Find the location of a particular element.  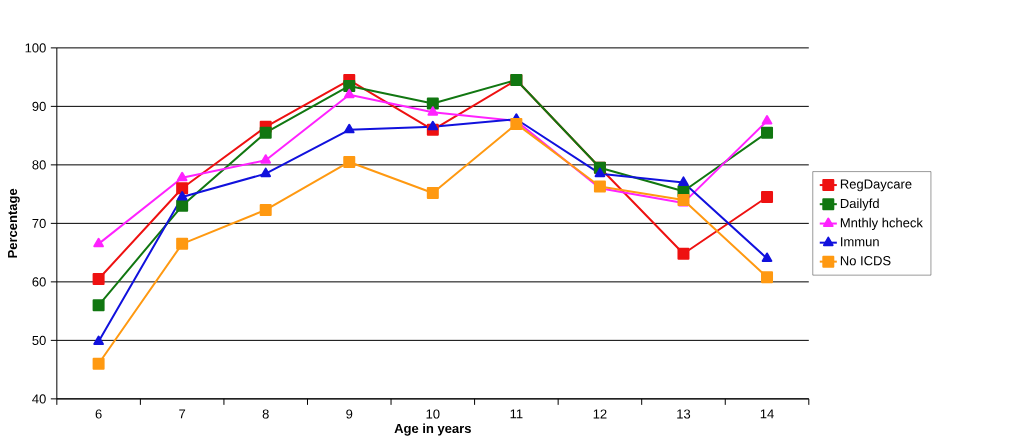

x-tick-label: 11 is located at coordinates (516, 414).